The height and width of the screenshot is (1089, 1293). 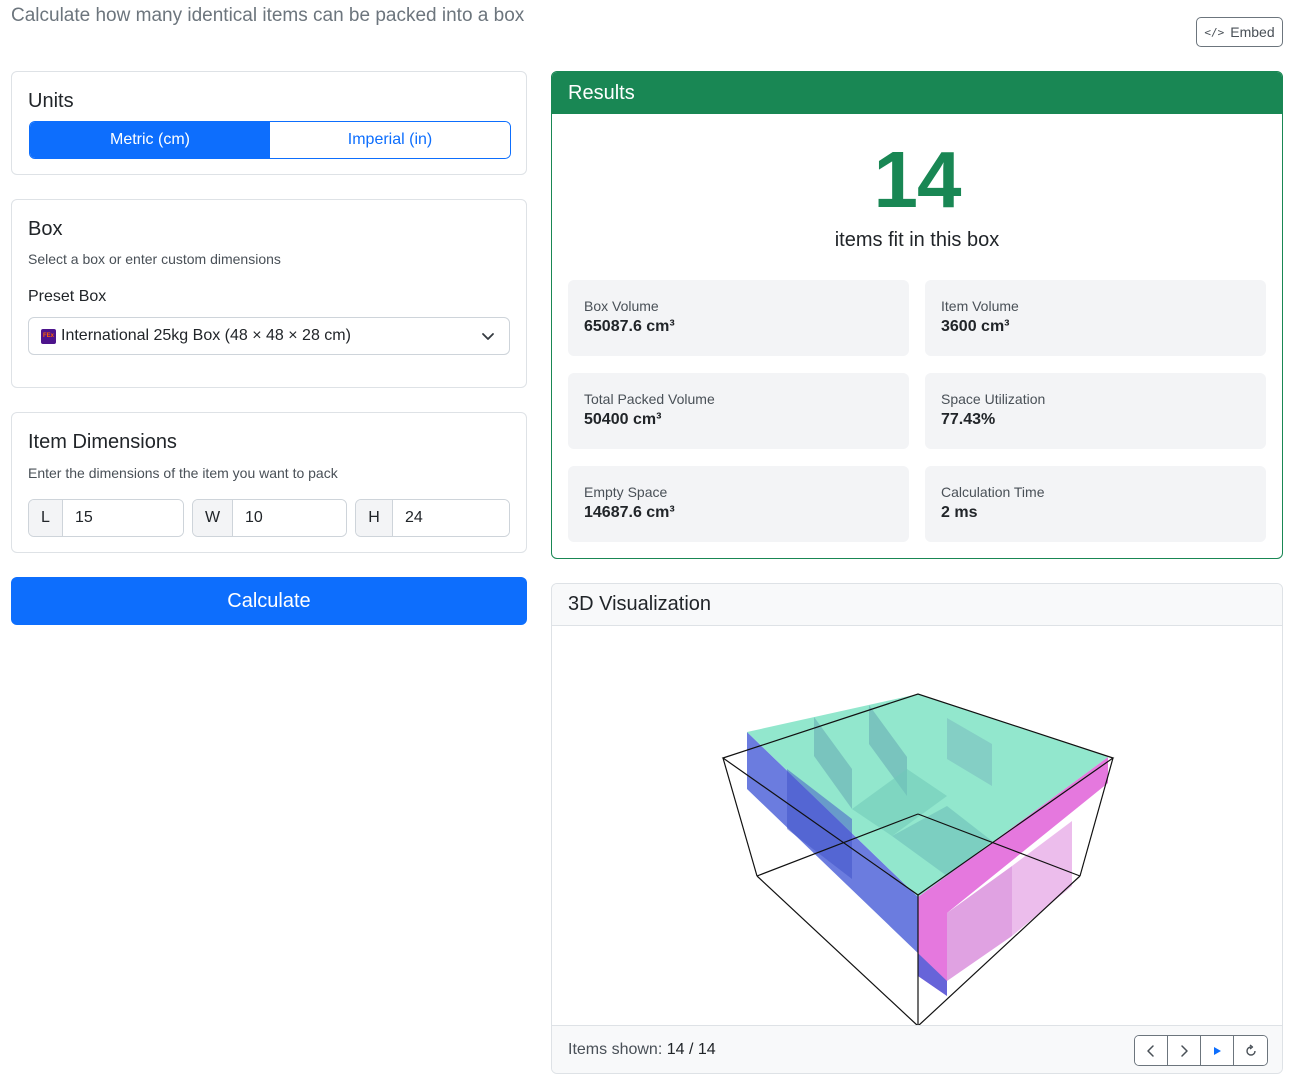 I want to click on next-button, so click(x=1184, y=1050).